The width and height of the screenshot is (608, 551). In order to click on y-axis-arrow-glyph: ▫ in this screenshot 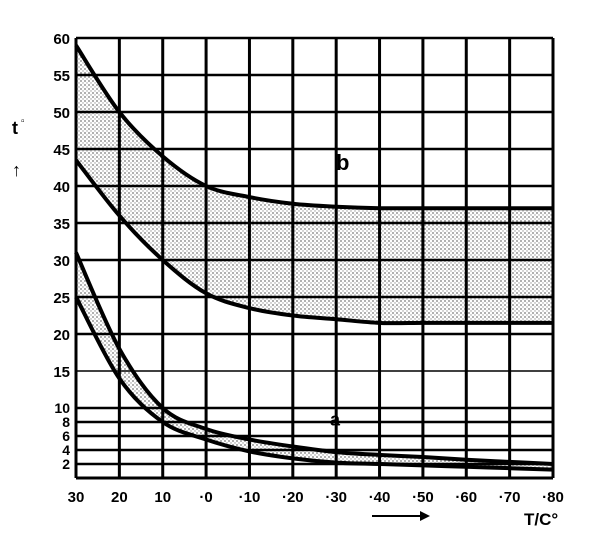, I will do `click(23, 121)`.